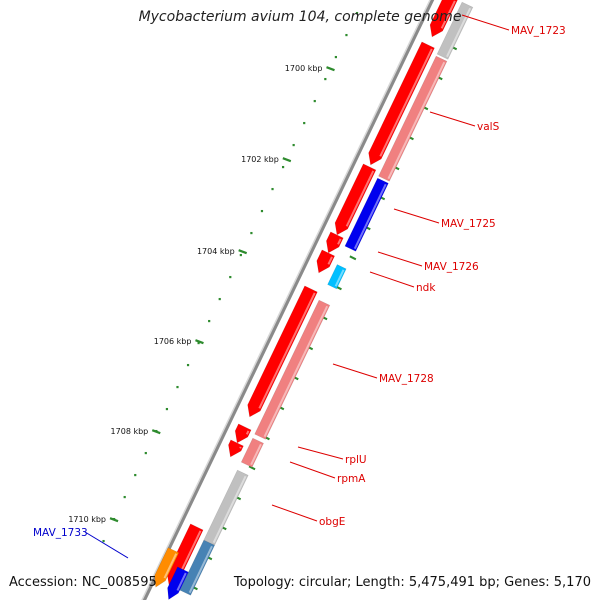  What do you see at coordinates (356, 460) in the screenshot?
I see `gene-label: rplU` at bounding box center [356, 460].